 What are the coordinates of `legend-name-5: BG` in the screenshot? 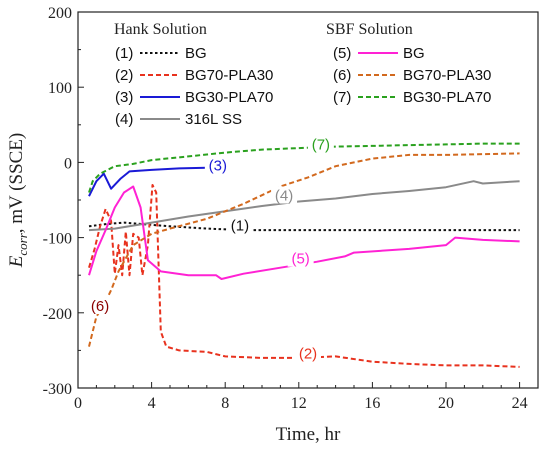 It's located at (414, 53).